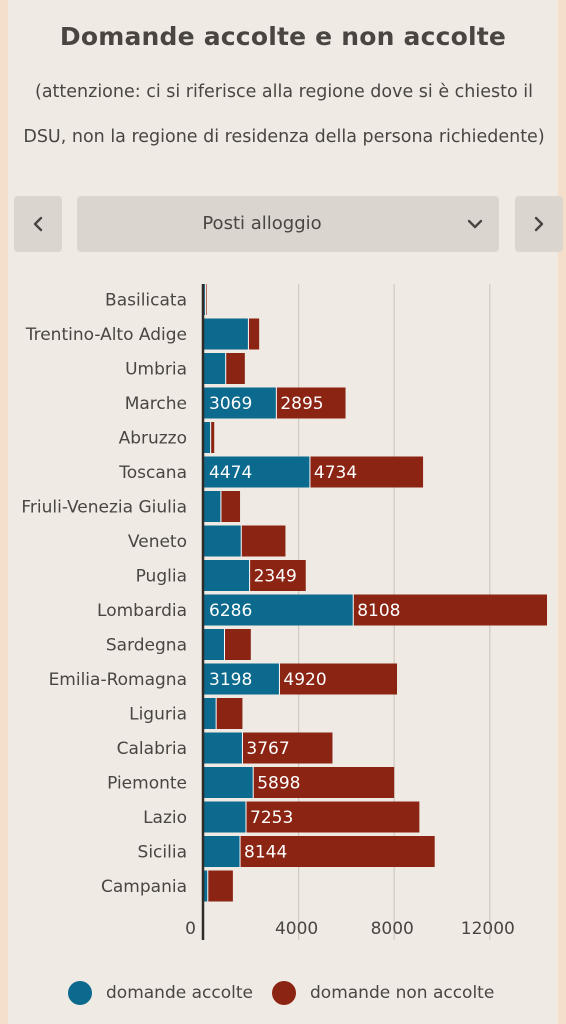 The image size is (566, 1024). I want to click on data-label-non-accolte: 8144, so click(265, 853).